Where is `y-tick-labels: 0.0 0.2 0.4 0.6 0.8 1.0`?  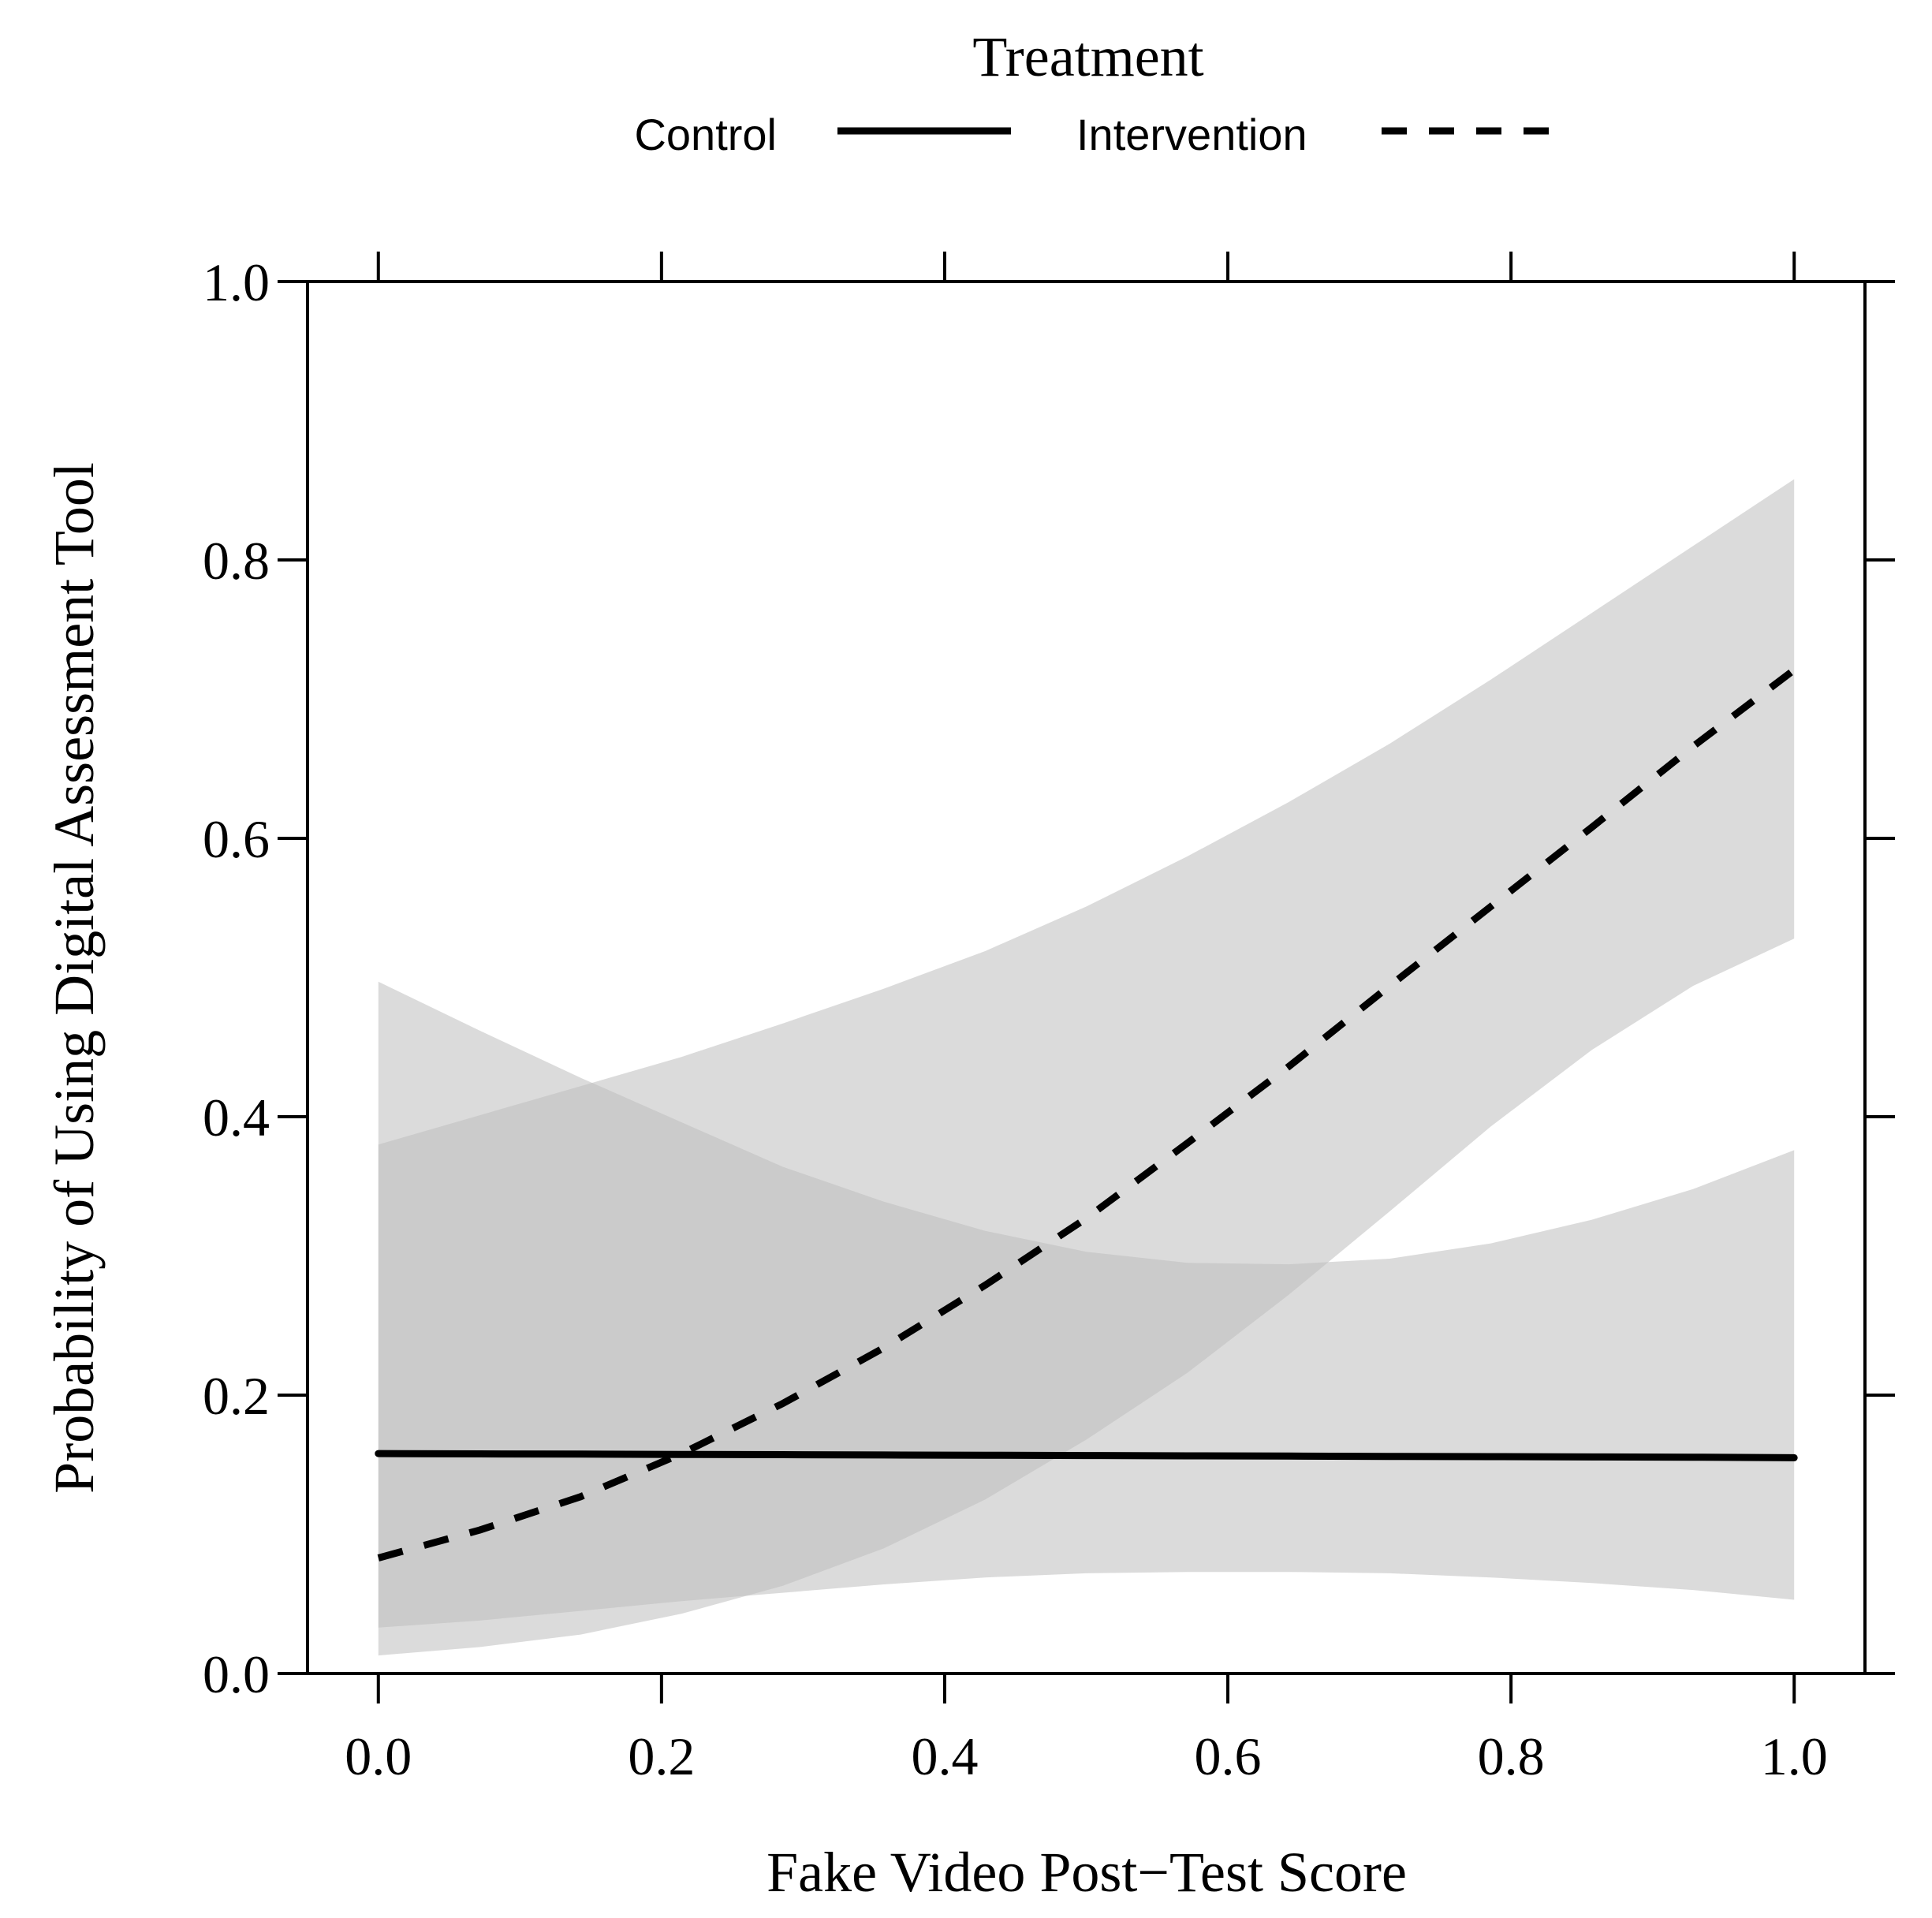
y-tick-labels: 0.0 0.2 0.4 0.6 0.8 1.0 is located at coordinates (236, 978).